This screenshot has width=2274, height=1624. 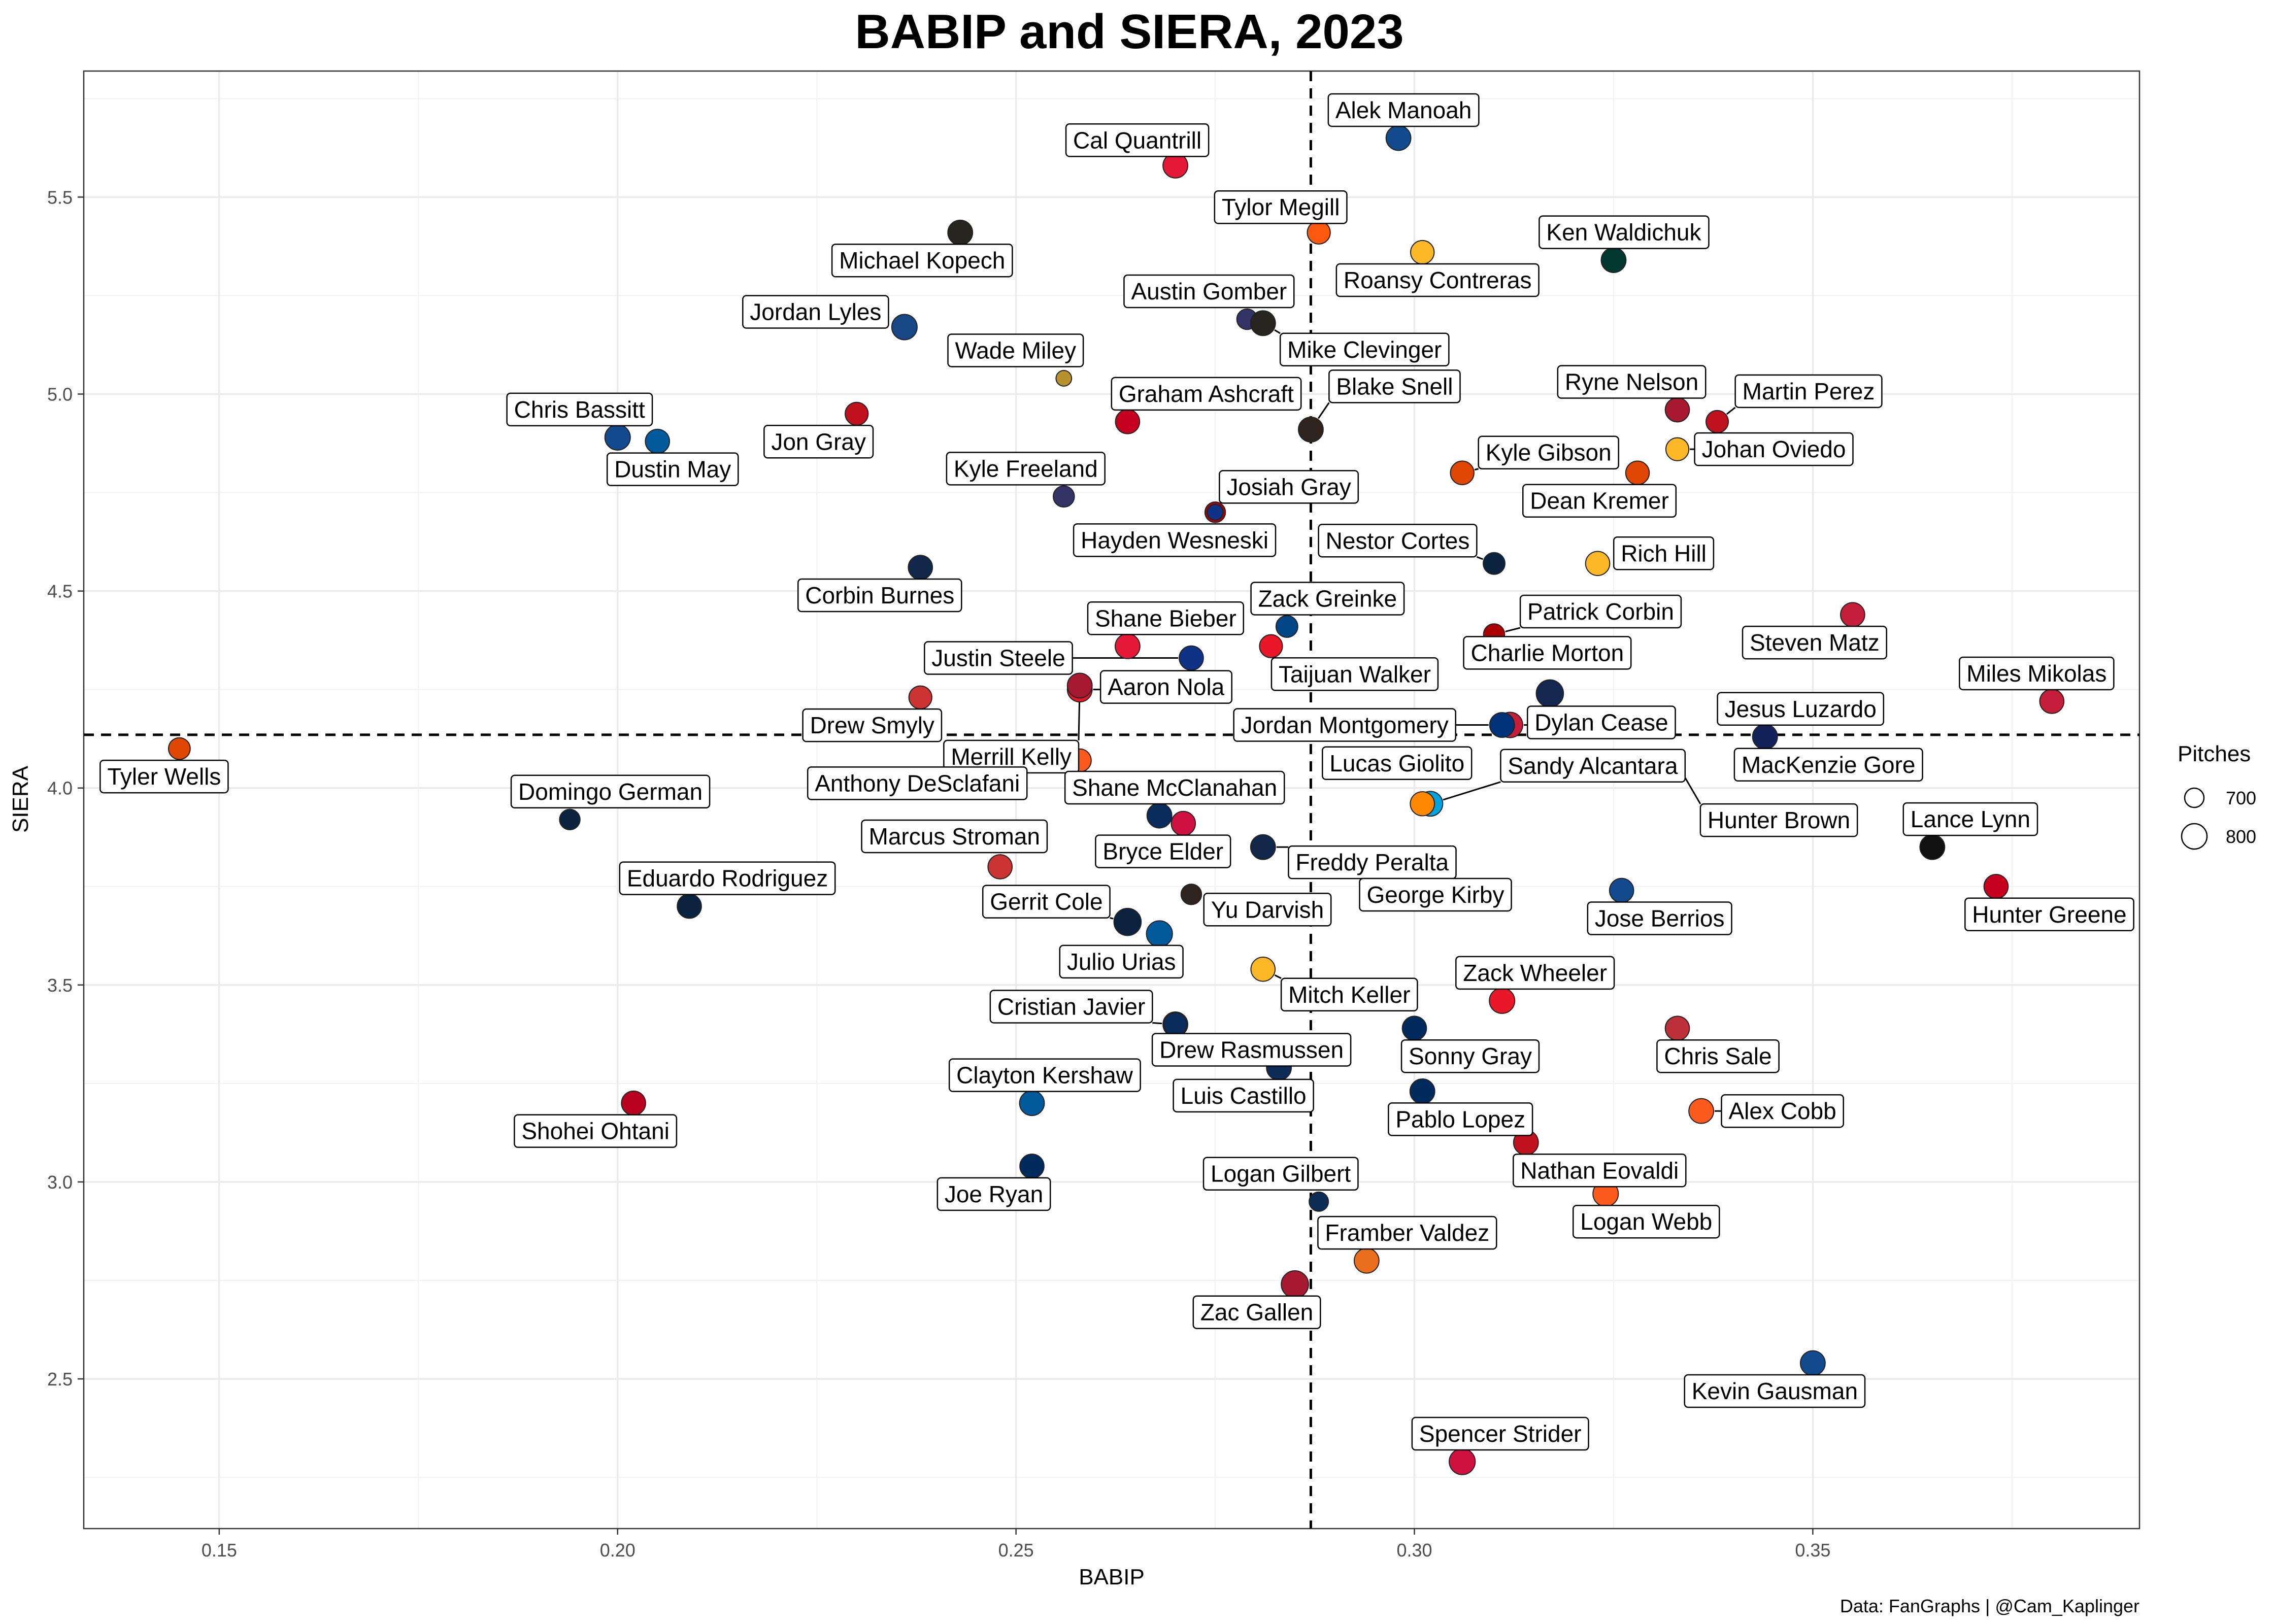 I want to click on label-joe-ryan: Joe Ryan, so click(x=994, y=1194).